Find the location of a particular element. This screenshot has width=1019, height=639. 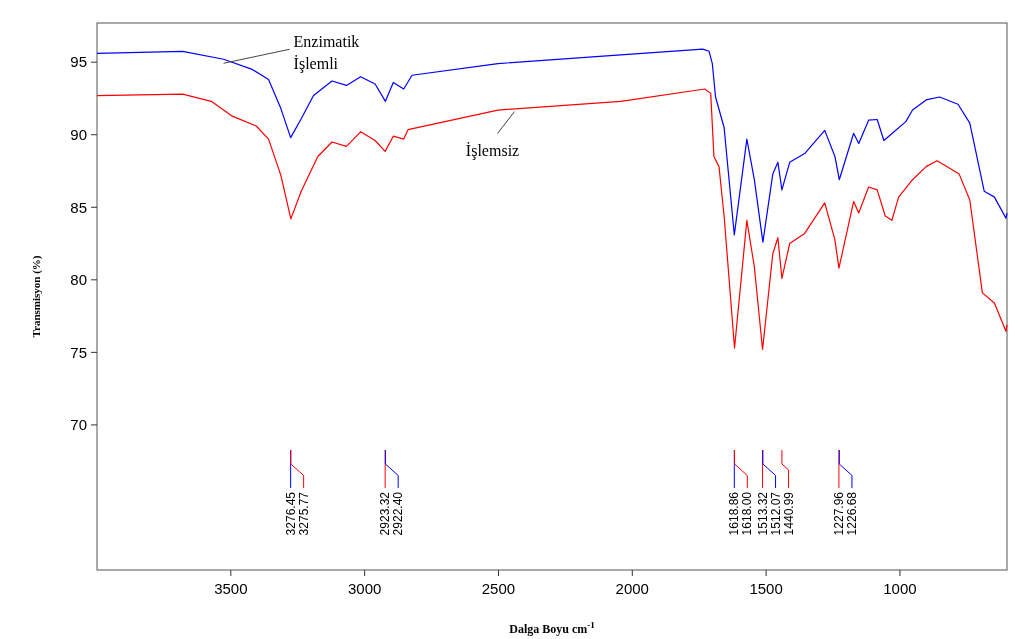

x-tick-label: 1000 is located at coordinates (900, 588).